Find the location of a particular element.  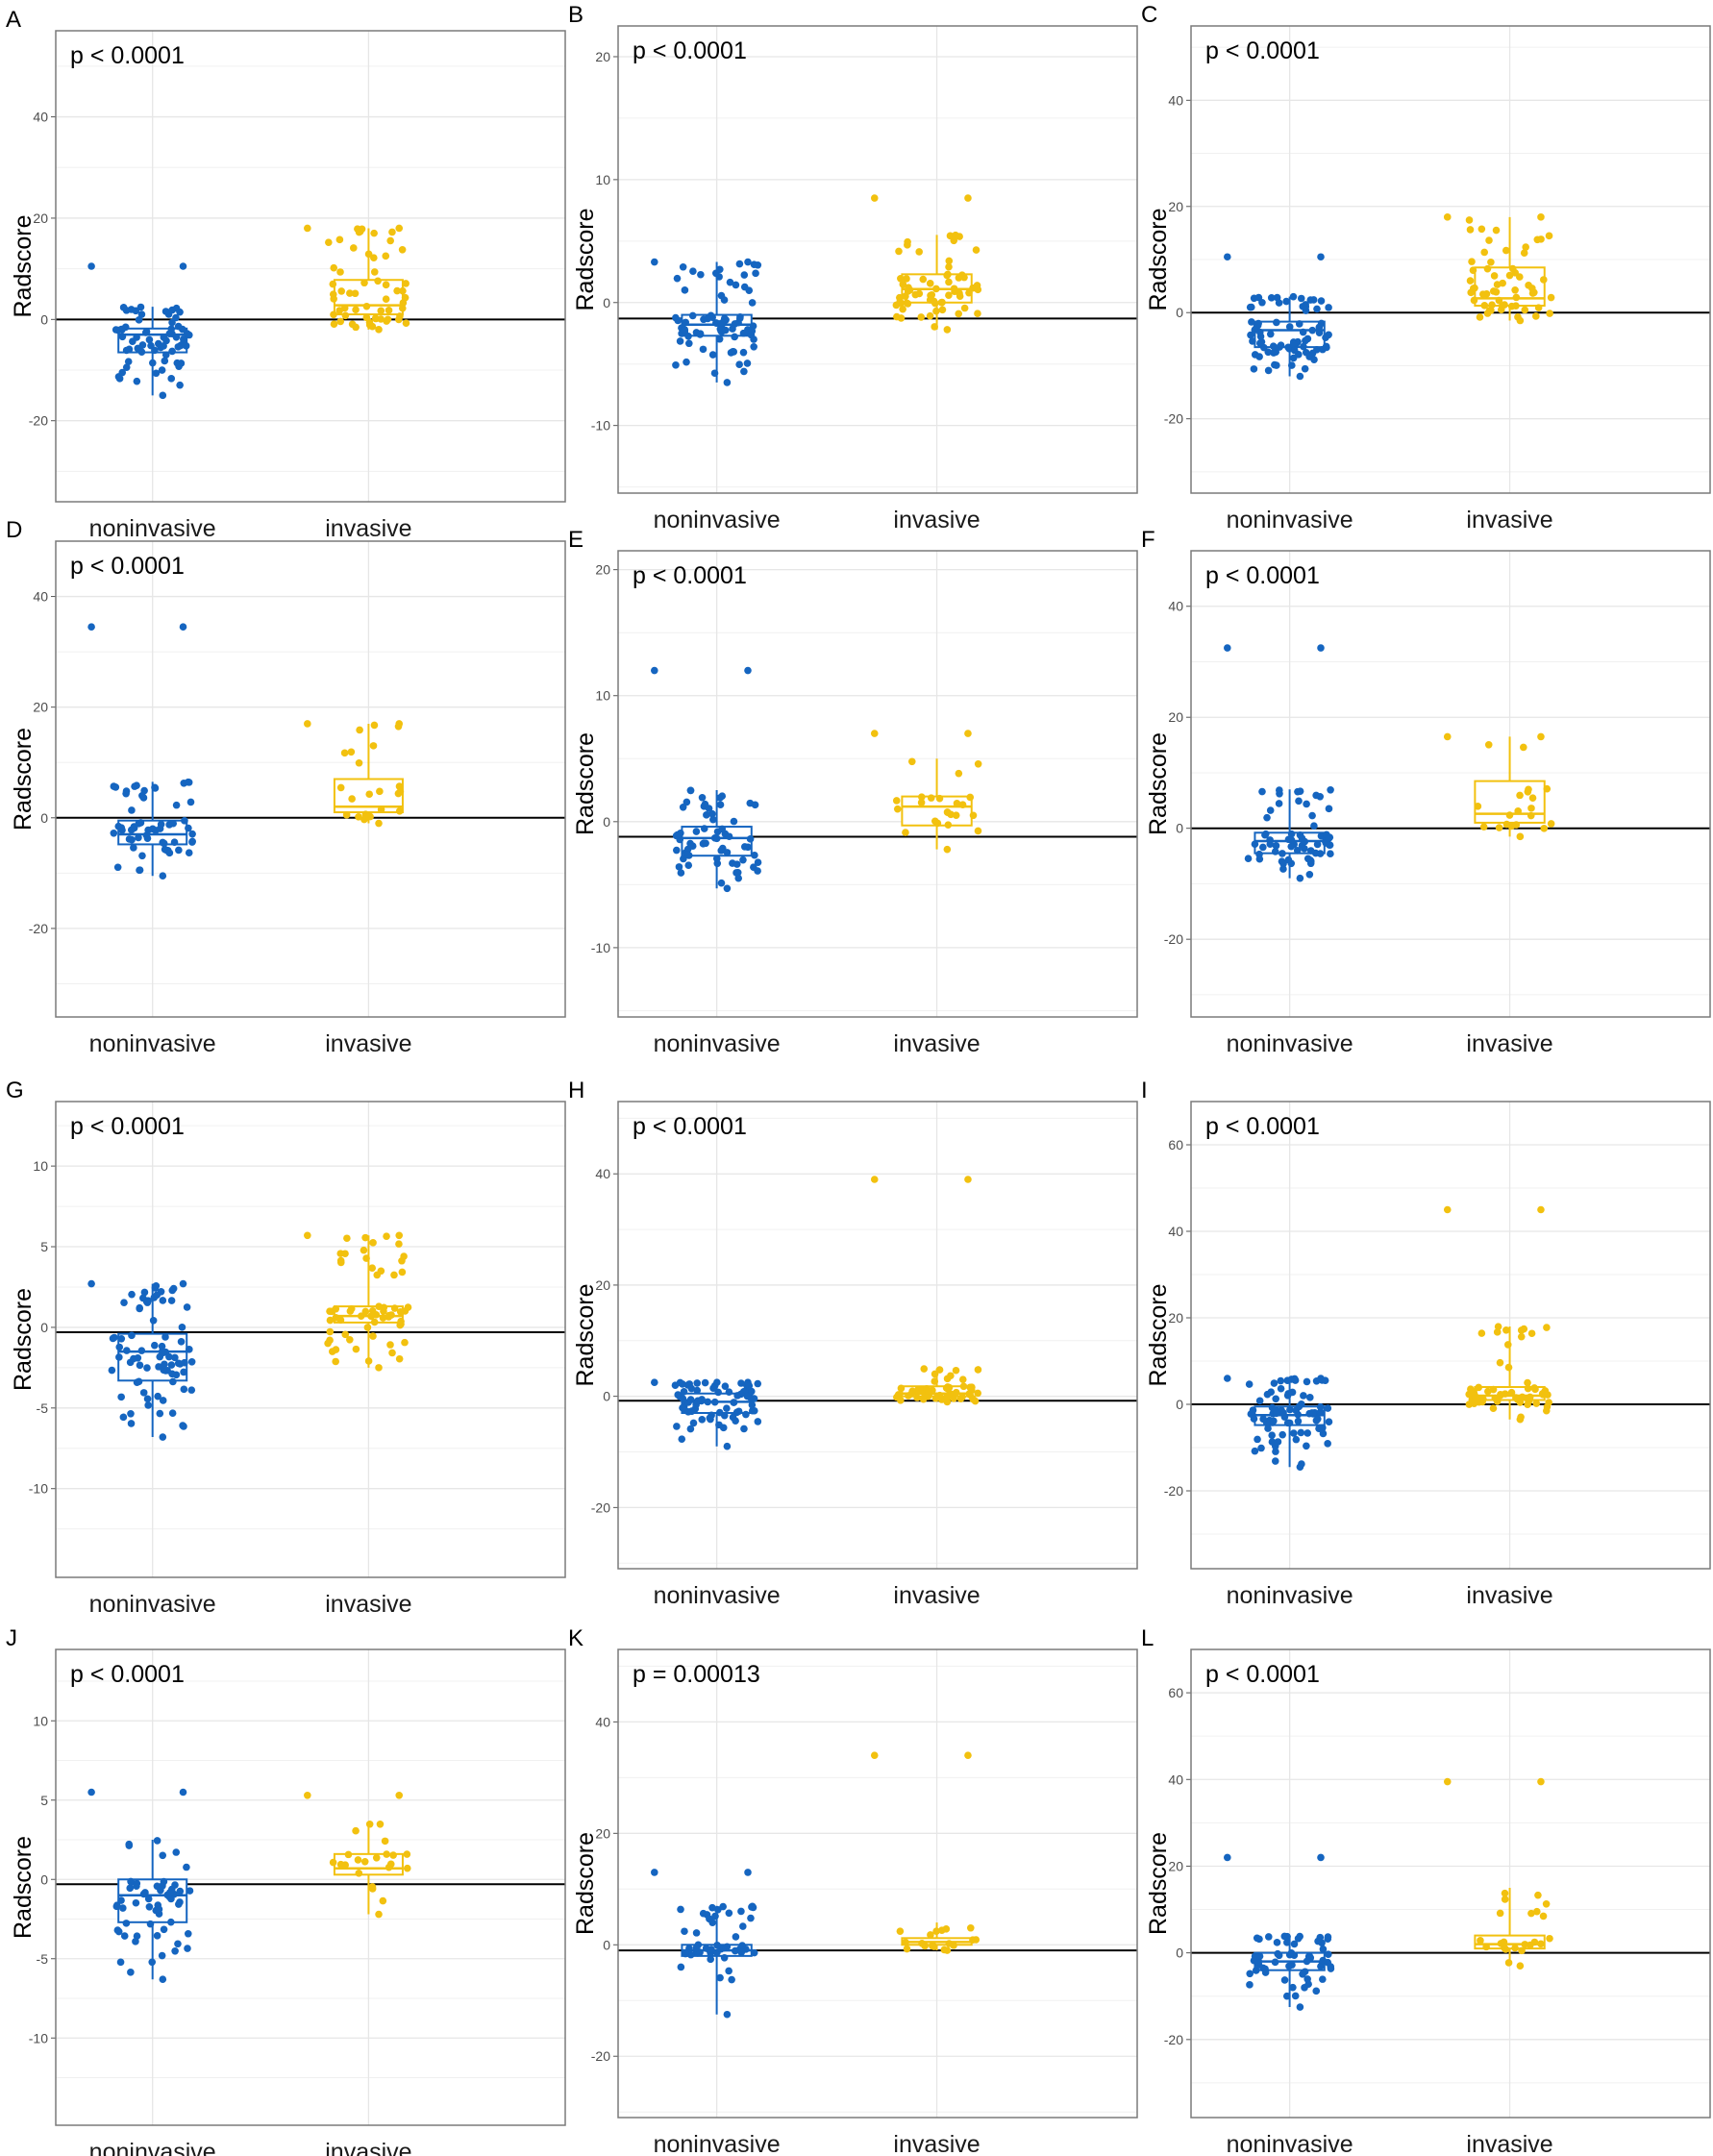

panel-label-g: G is located at coordinates (15, 1090).